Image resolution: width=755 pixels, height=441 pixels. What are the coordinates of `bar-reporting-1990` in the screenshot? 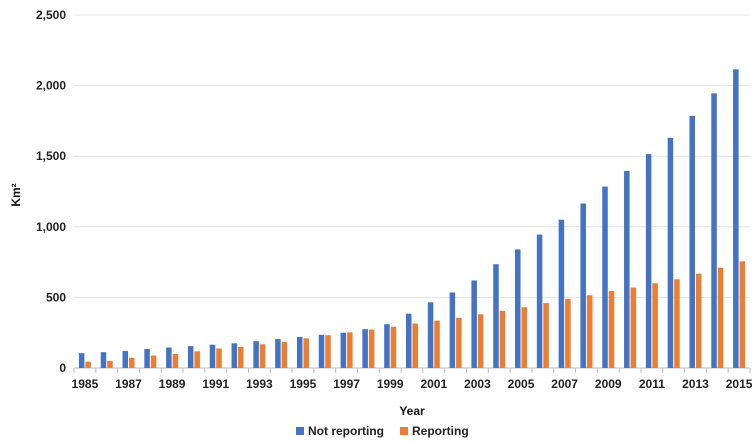 It's located at (197, 359).